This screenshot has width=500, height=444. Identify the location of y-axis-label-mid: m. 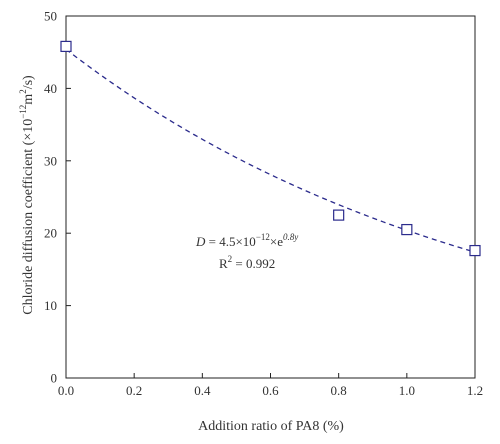
(28, 99).